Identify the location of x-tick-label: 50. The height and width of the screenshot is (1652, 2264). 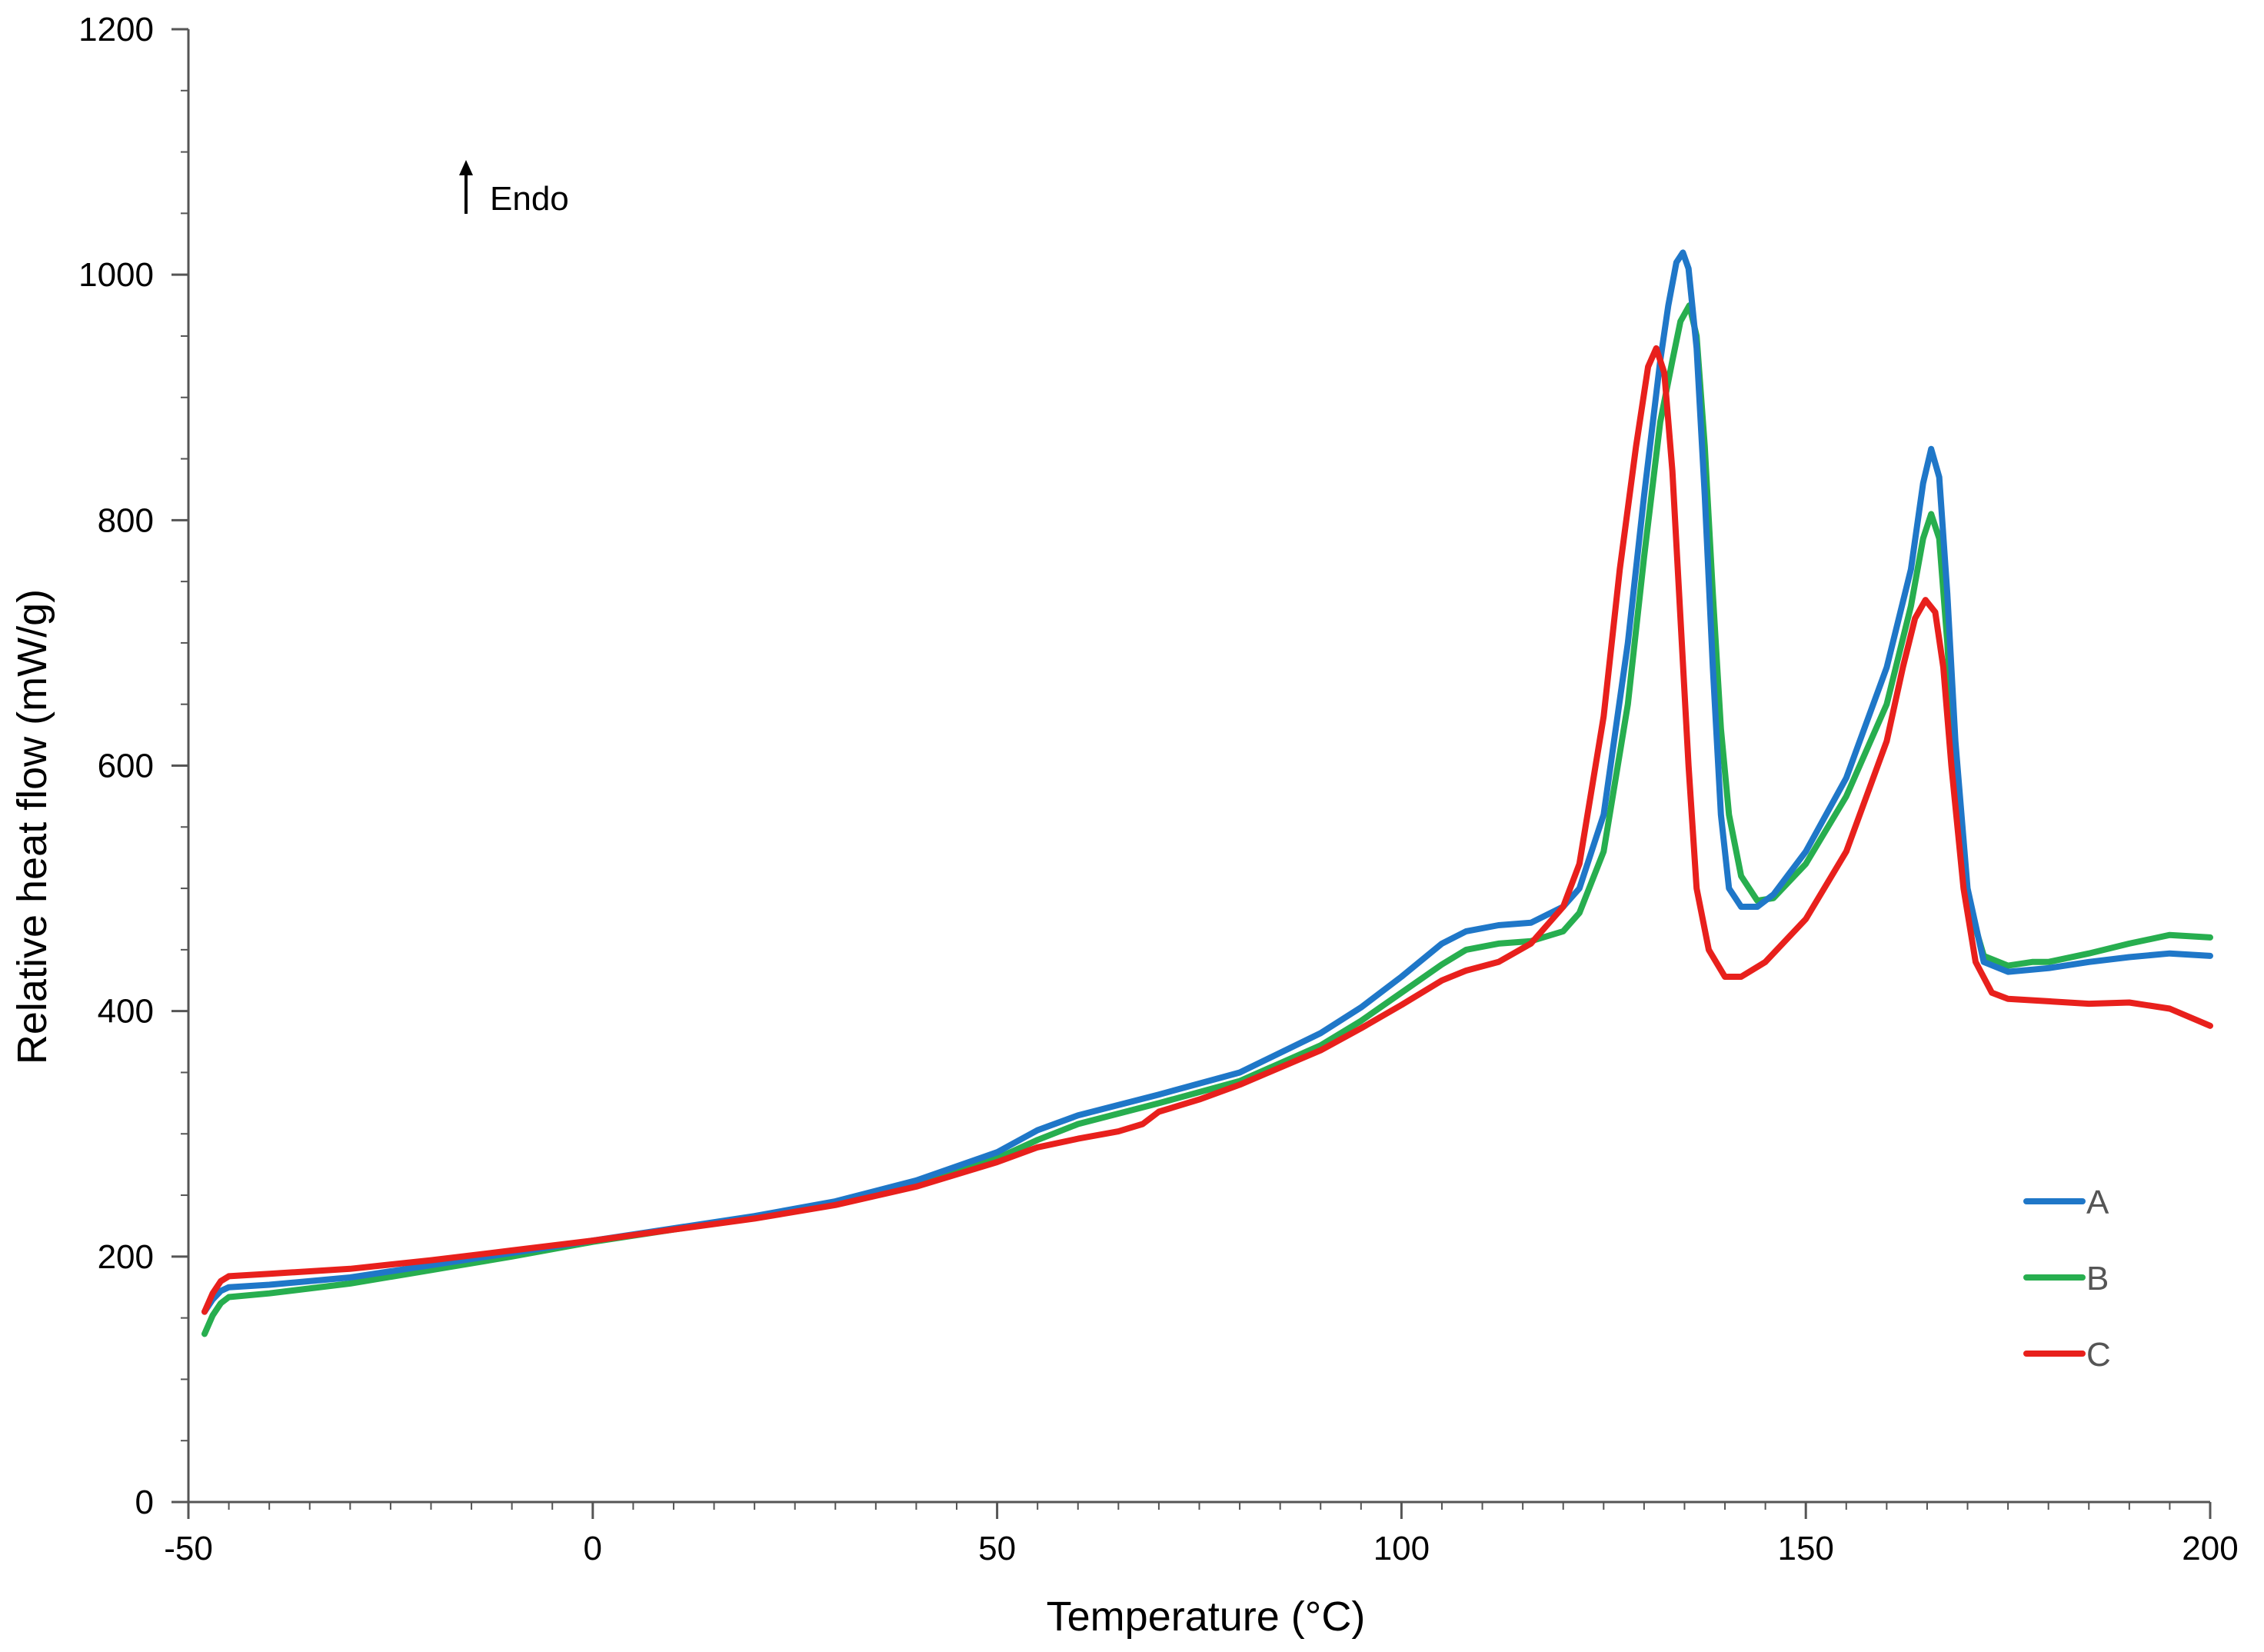
(997, 1549).